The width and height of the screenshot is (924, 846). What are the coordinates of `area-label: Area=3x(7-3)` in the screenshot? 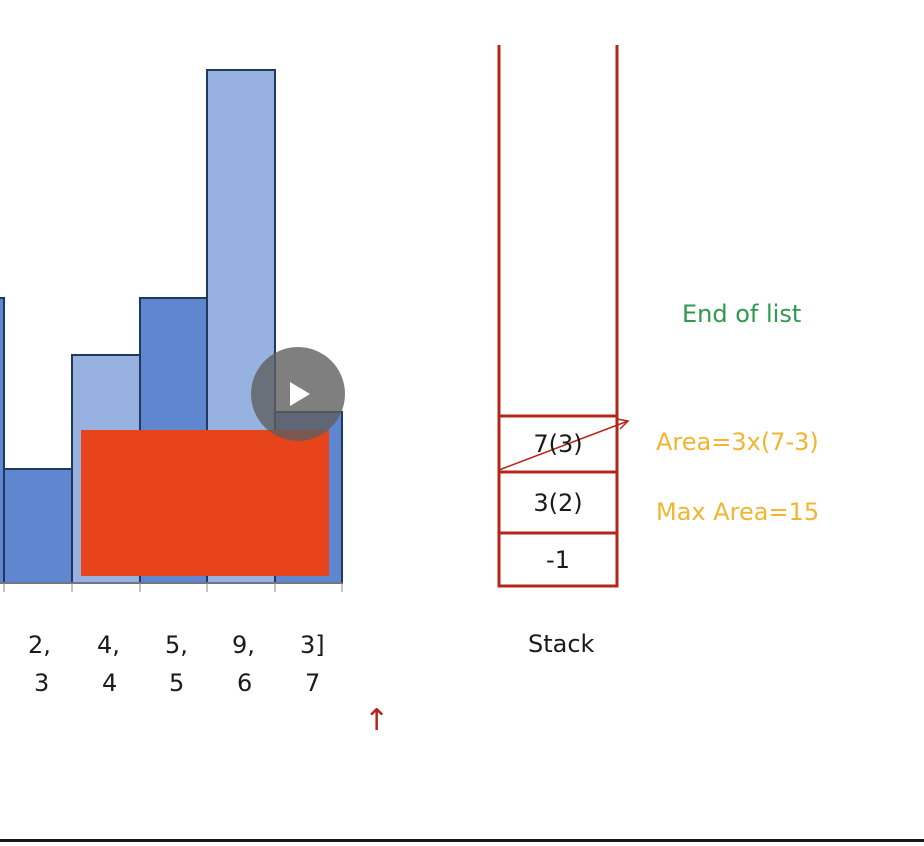 It's located at (737, 442).